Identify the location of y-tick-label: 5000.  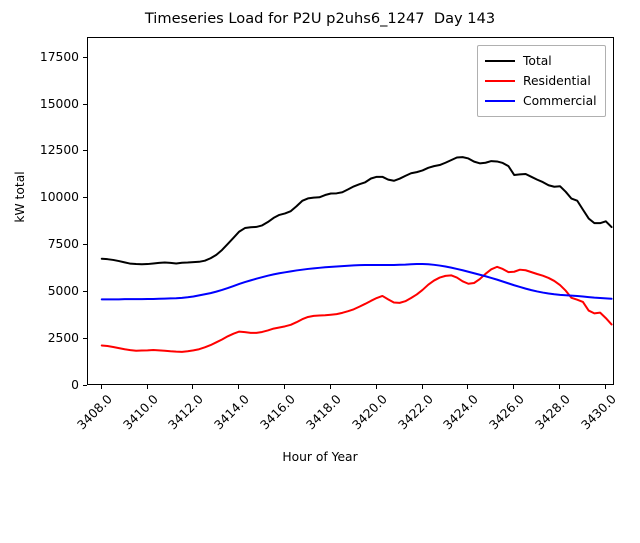
(63, 291).